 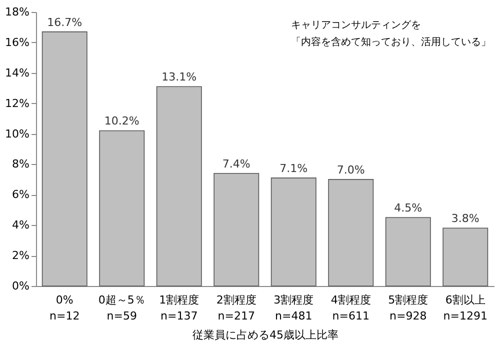 I want to click on x-tick-label: 5割程度 n=928, so click(x=408, y=308).